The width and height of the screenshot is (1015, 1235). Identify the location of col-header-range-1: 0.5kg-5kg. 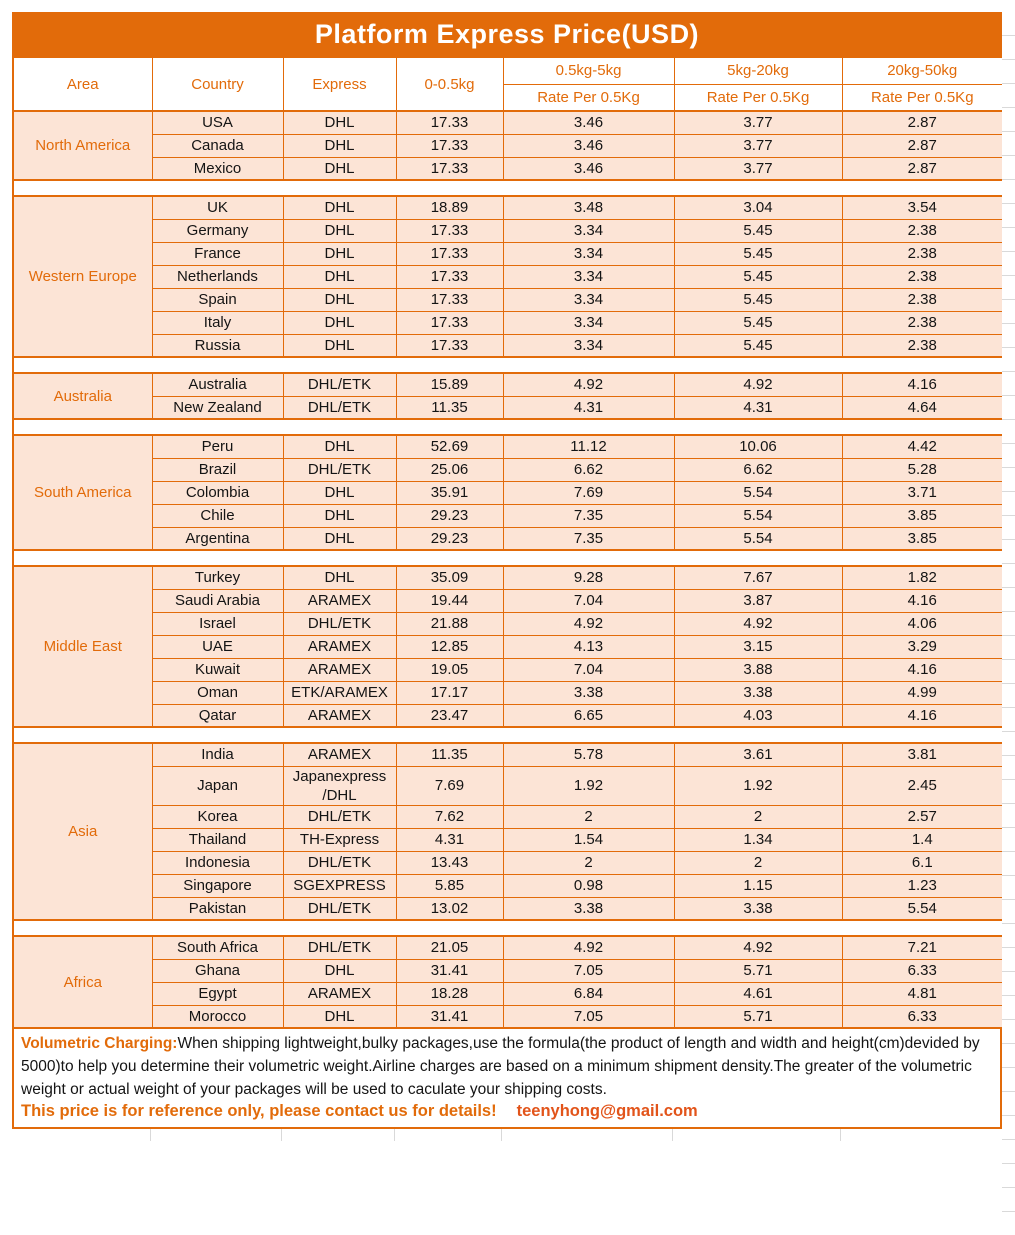
(588, 70).